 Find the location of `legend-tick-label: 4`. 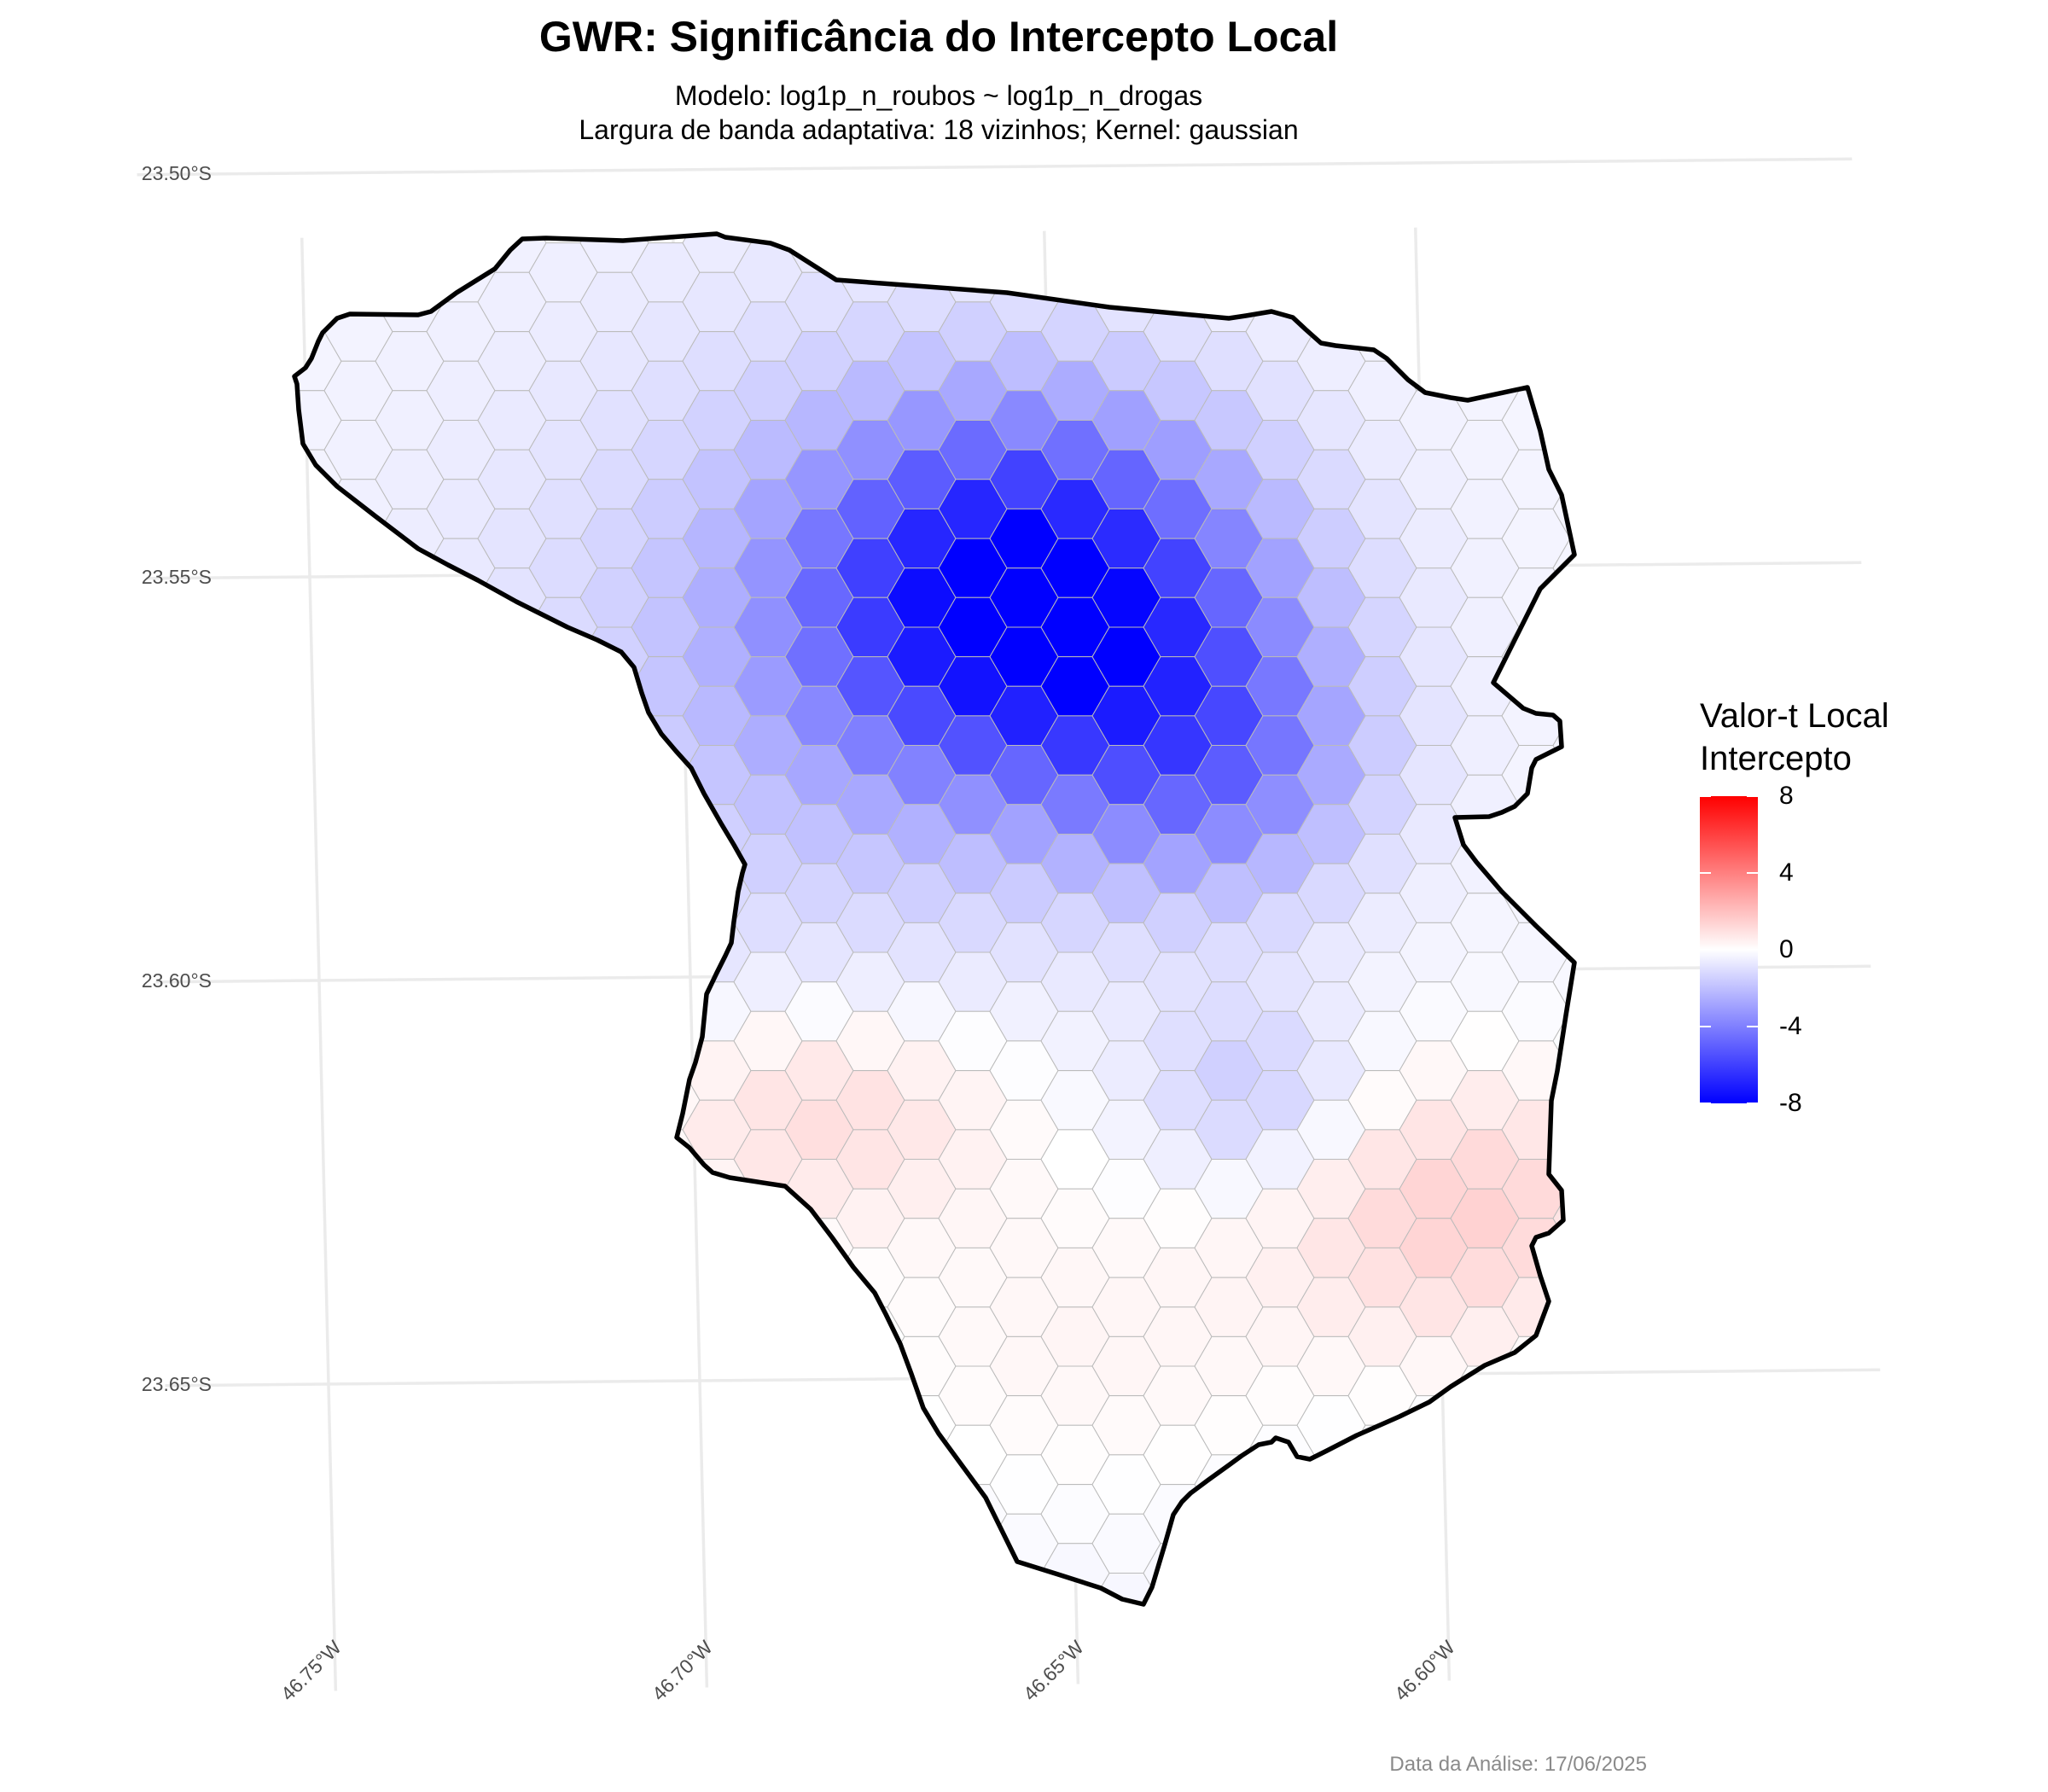

legend-tick-label: 4 is located at coordinates (1787, 872).